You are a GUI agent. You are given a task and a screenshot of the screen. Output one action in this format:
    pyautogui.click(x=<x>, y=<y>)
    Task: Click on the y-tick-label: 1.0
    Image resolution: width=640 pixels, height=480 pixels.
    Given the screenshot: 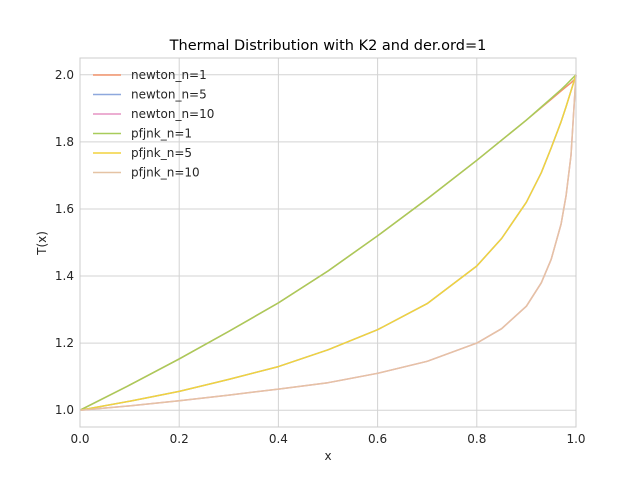 What is the action you would take?
    pyautogui.click(x=64, y=410)
    